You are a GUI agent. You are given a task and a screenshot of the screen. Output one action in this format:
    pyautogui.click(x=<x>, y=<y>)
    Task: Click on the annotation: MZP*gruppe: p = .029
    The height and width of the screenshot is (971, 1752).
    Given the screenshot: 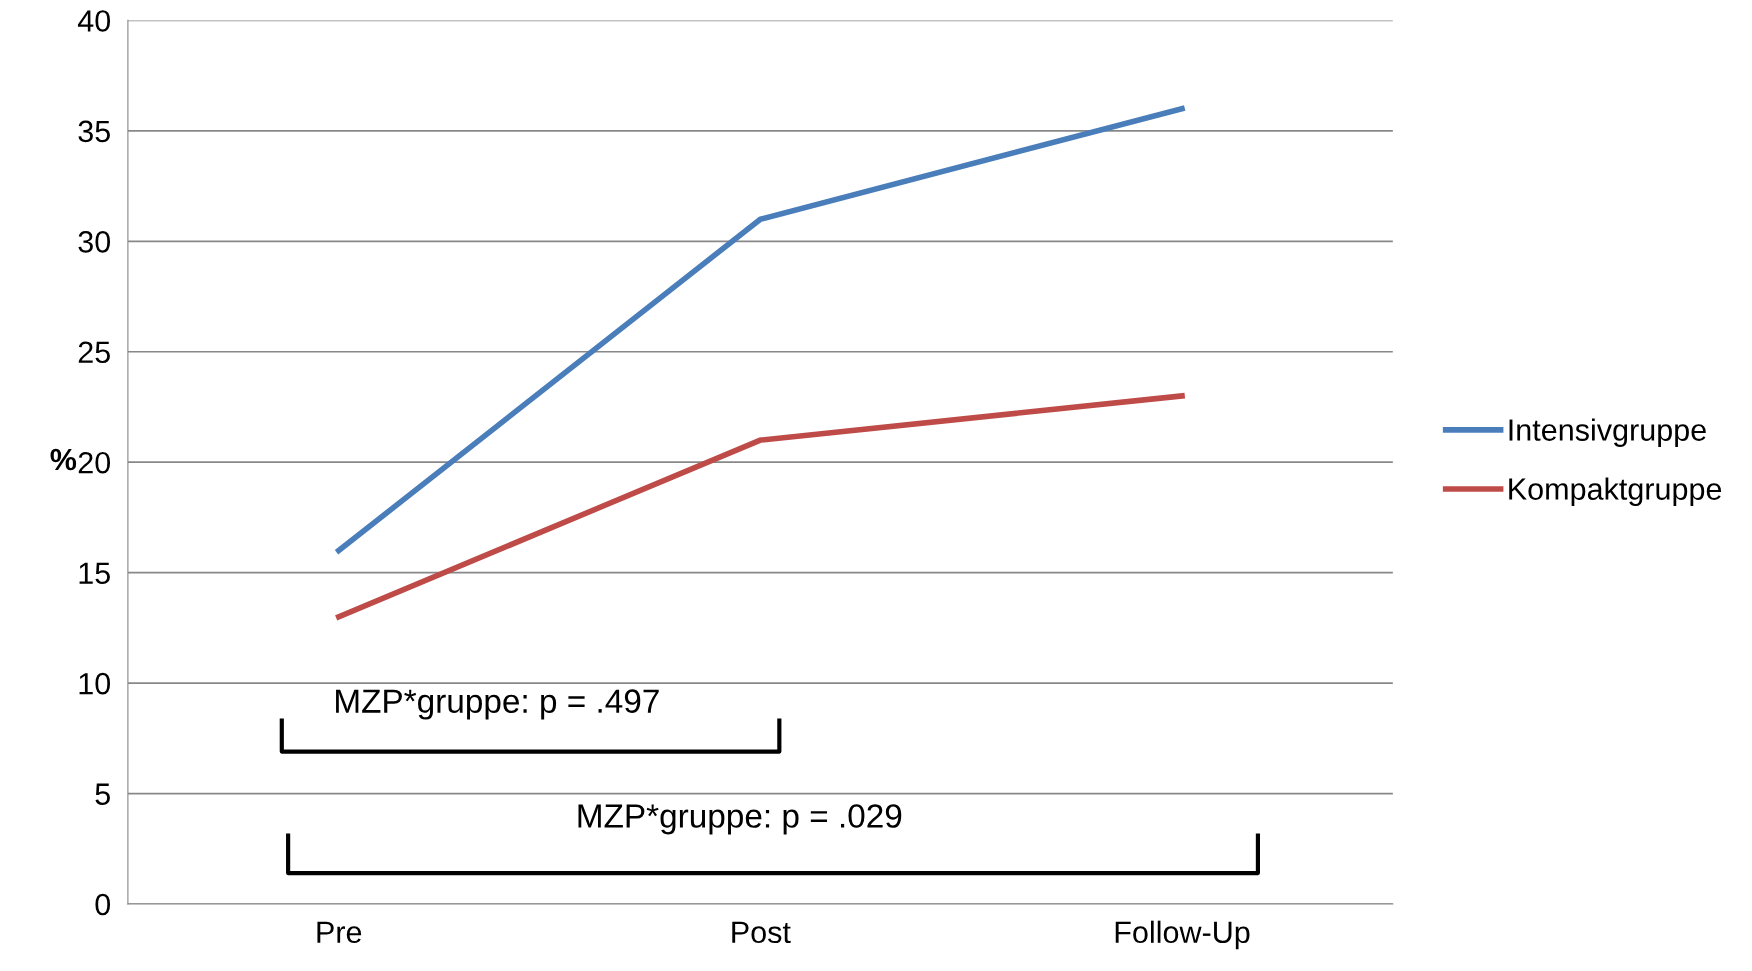 What is the action you would take?
    pyautogui.click(x=740, y=819)
    